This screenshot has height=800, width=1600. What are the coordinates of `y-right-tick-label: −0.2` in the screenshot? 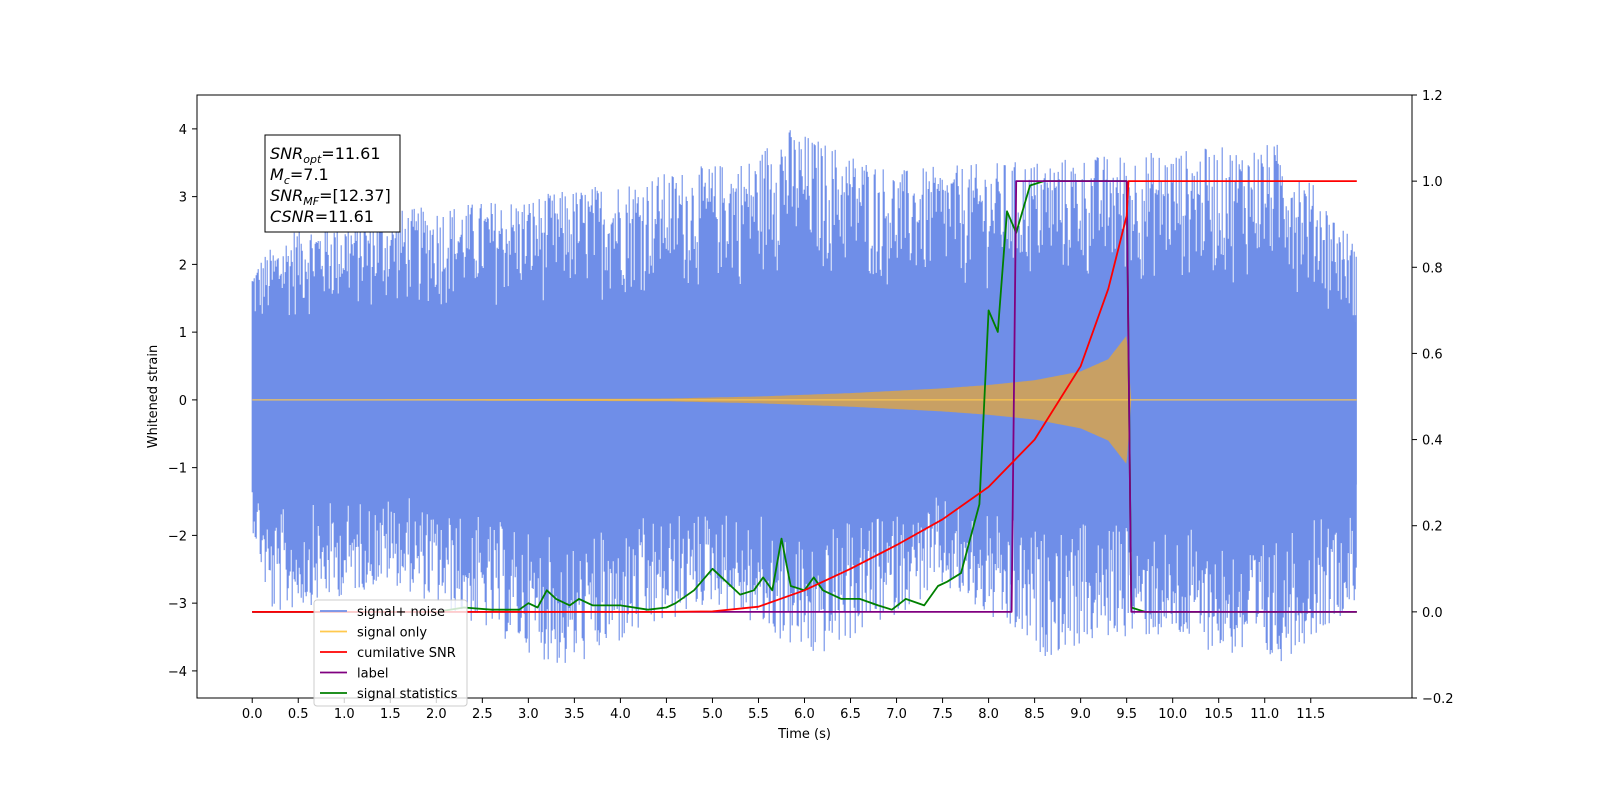 It's located at (1438, 699).